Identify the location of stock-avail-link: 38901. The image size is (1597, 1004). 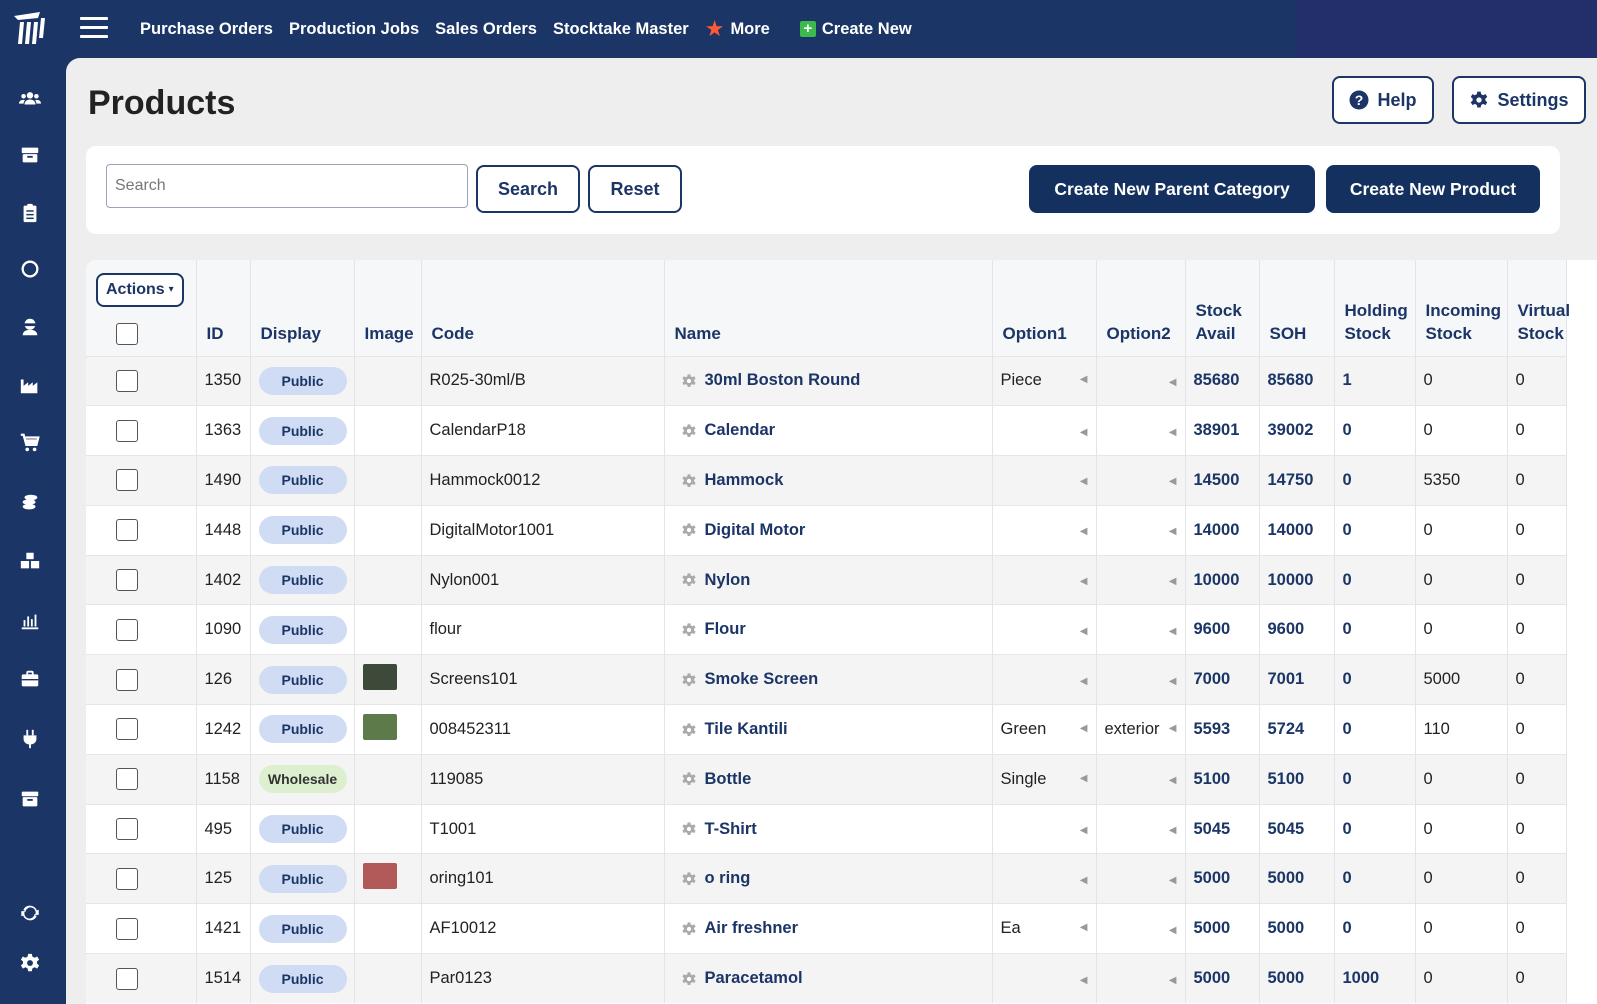
(1216, 430).